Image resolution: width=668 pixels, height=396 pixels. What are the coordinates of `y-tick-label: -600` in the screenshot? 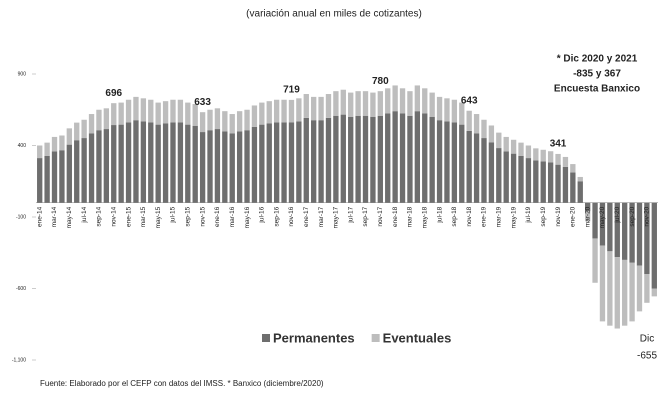 It's located at (21, 289).